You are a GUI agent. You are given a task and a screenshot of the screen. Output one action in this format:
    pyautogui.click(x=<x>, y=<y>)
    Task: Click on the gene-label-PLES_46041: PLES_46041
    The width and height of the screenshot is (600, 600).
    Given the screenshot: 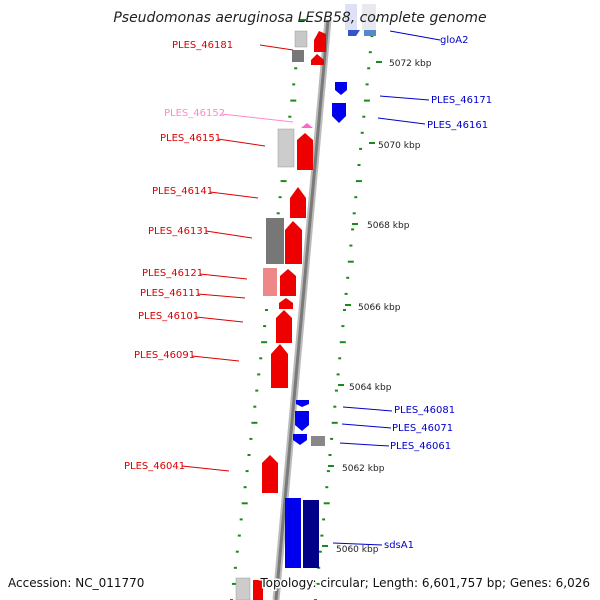 What is the action you would take?
    pyautogui.click(x=154, y=466)
    